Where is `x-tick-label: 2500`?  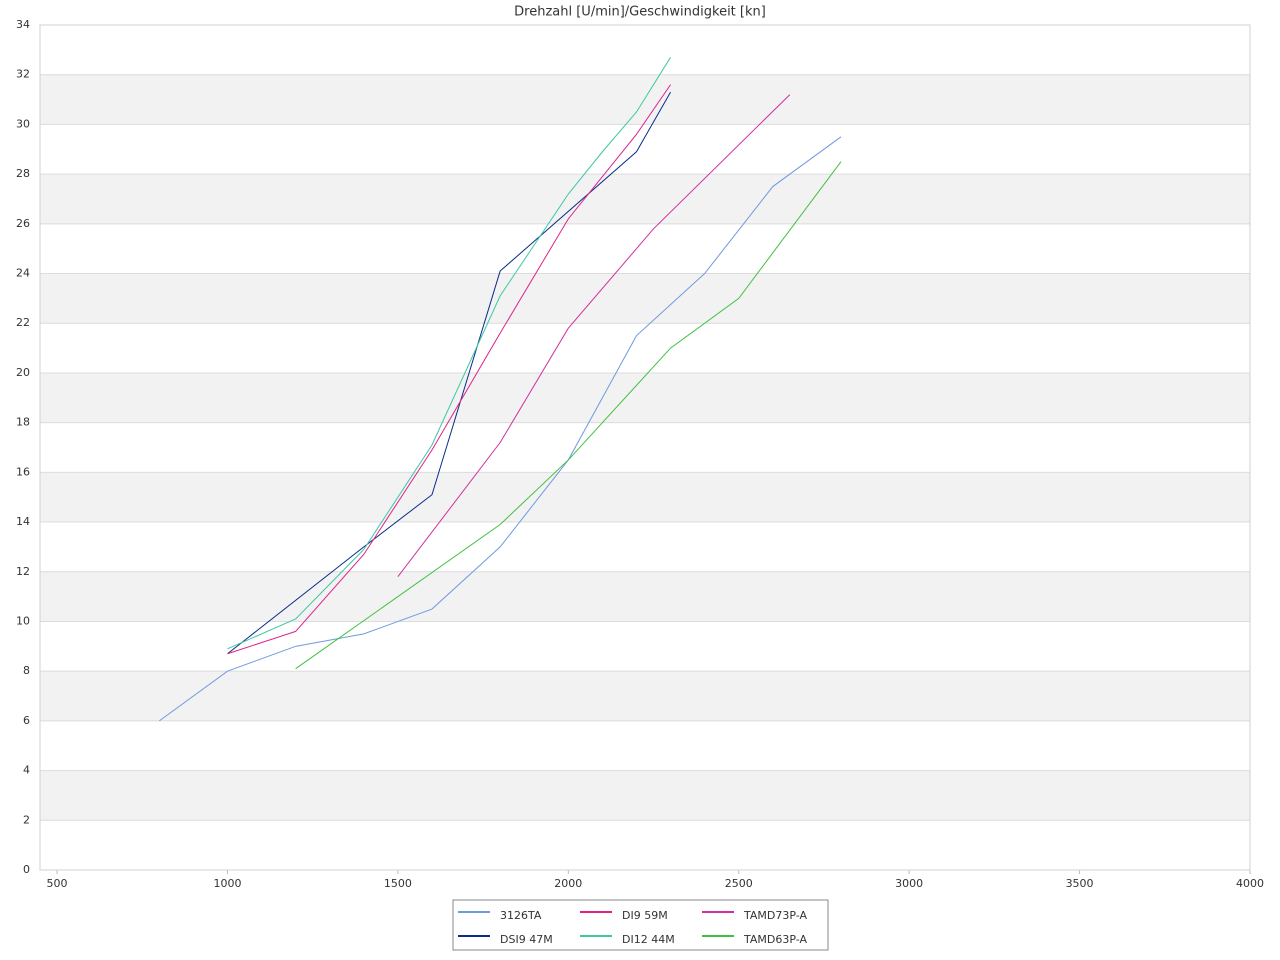
x-tick-label: 2500 is located at coordinates (739, 883).